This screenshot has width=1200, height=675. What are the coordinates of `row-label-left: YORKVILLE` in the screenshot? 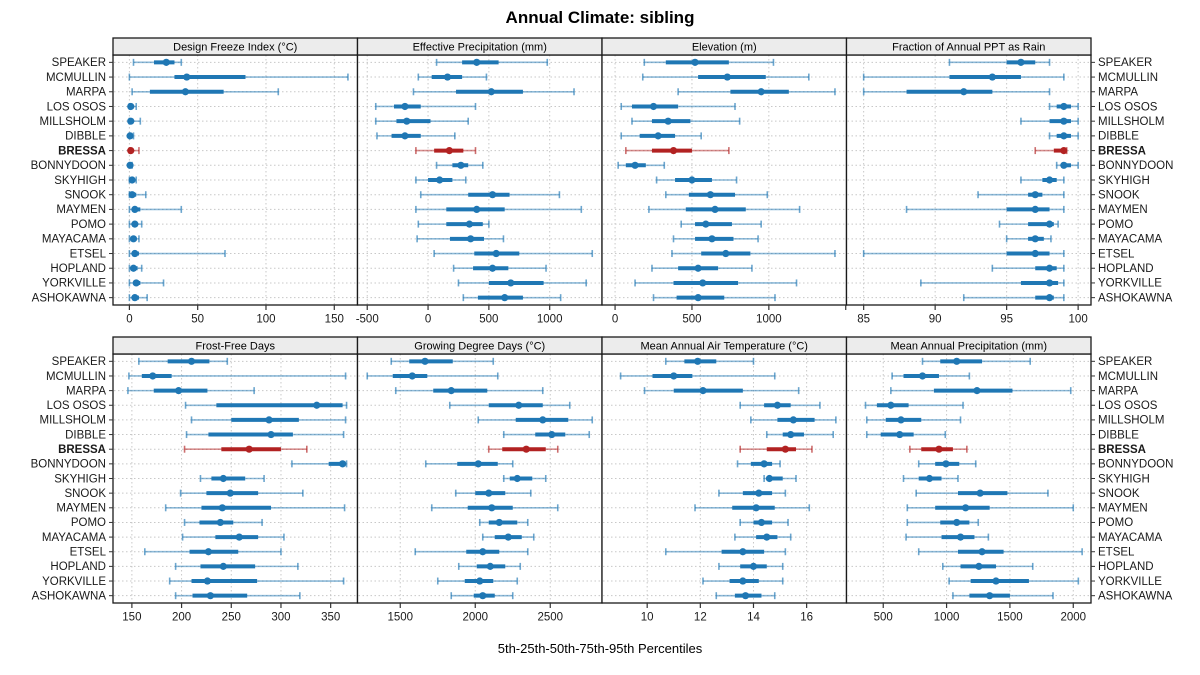 It's located at (74, 582).